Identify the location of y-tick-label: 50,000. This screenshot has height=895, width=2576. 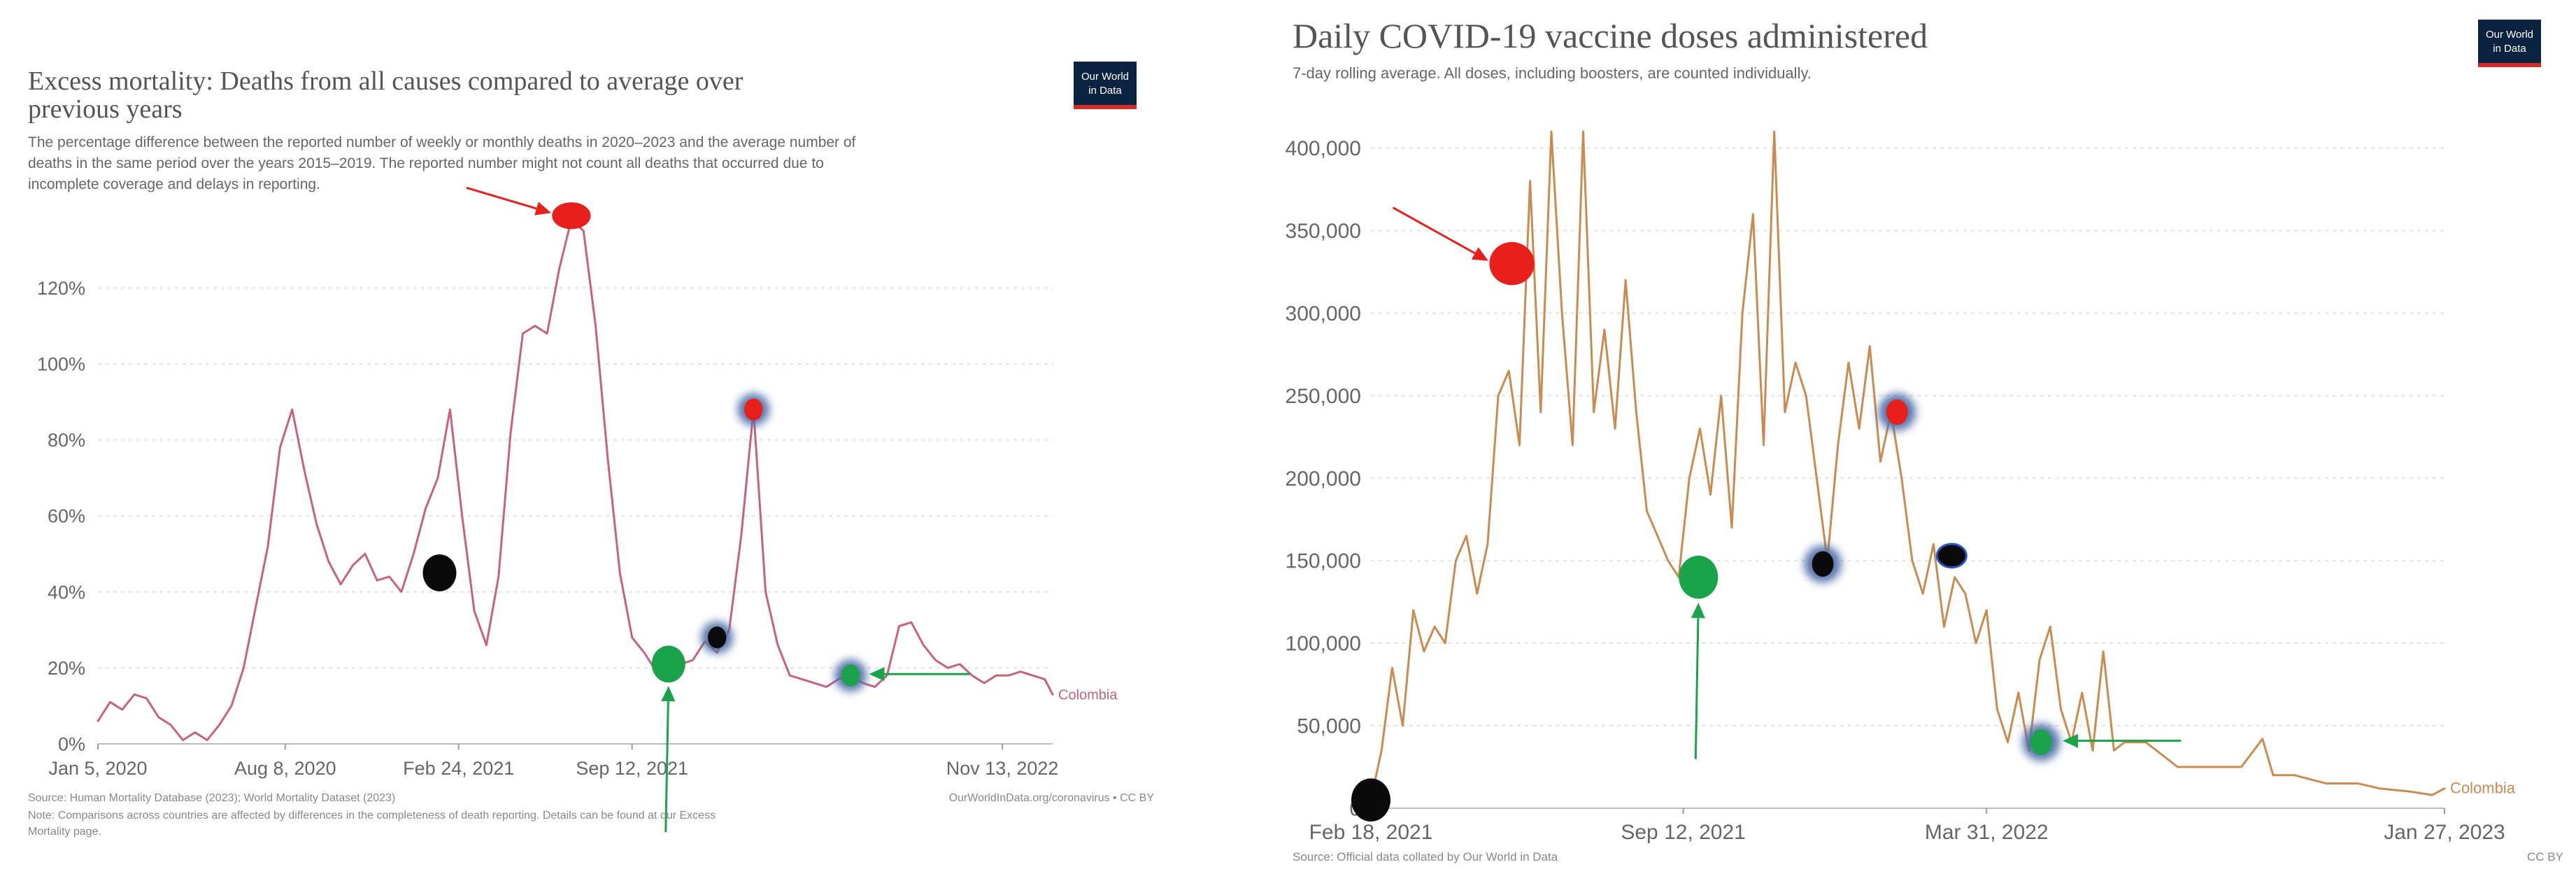
(1329, 726).